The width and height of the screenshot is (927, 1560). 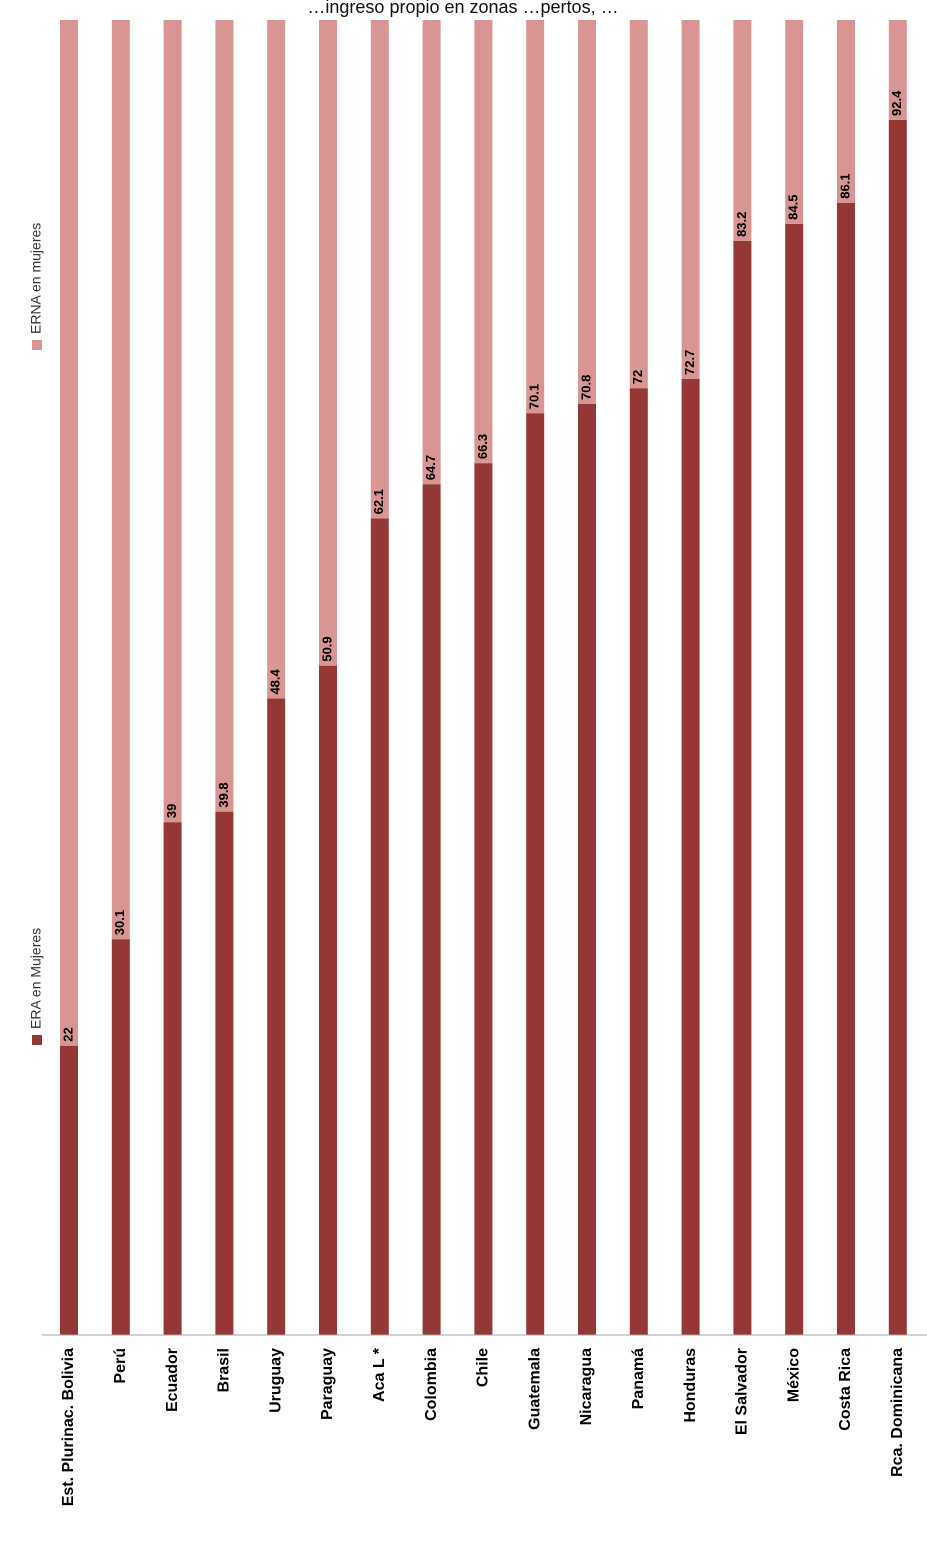 What do you see at coordinates (36, 634) in the screenshot?
I see `legend: ERA en Mujeres ERNA en mujeres` at bounding box center [36, 634].